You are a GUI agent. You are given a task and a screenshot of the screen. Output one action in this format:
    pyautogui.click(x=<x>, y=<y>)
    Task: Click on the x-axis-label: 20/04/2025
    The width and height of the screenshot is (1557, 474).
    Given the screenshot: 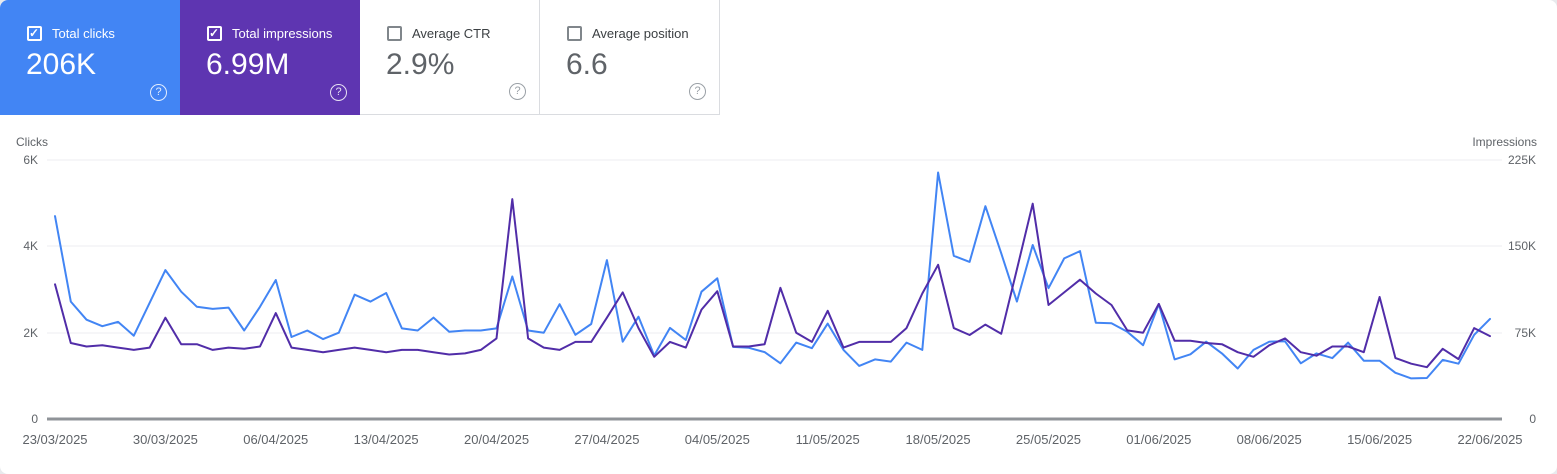 What is the action you would take?
    pyautogui.click(x=496, y=439)
    